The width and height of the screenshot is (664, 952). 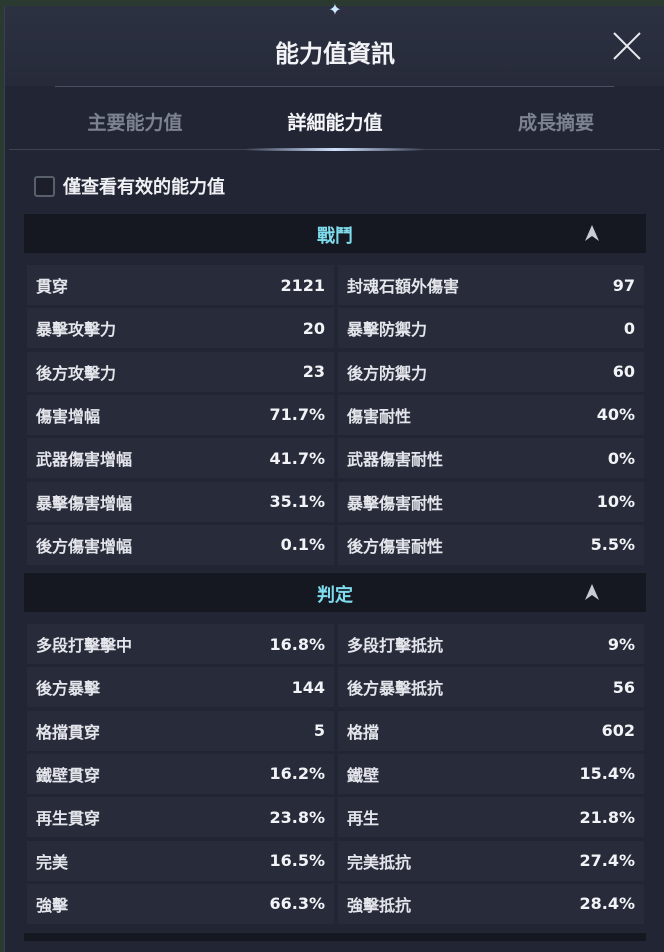 I want to click on stat-name: 後方傷害增幅, so click(x=84, y=546).